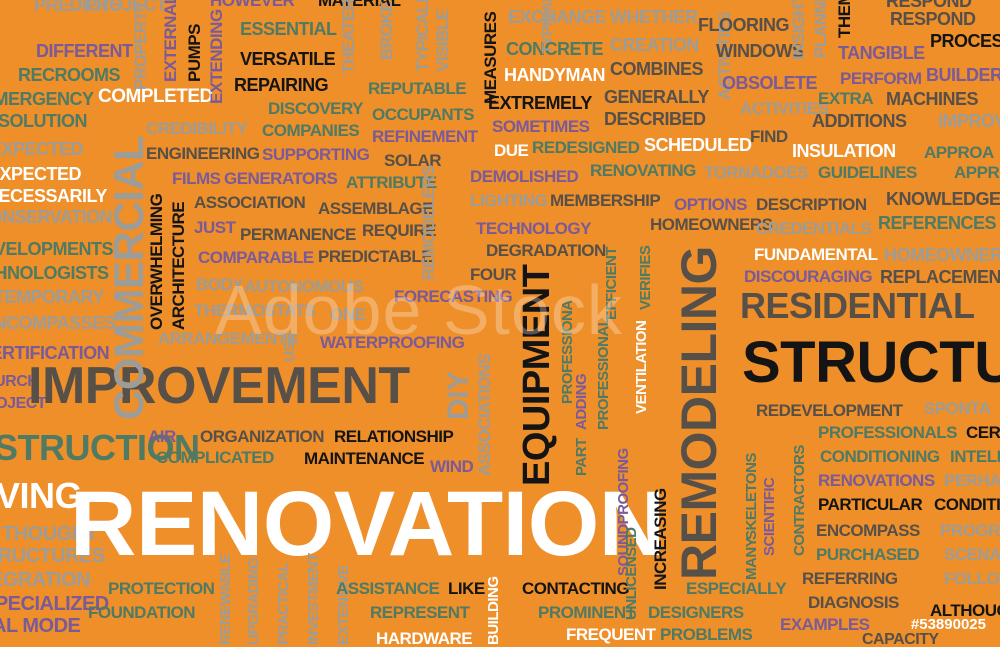 The width and height of the screenshot is (1000, 647). I want to click on word-program: PROGRA, so click(970, 530).